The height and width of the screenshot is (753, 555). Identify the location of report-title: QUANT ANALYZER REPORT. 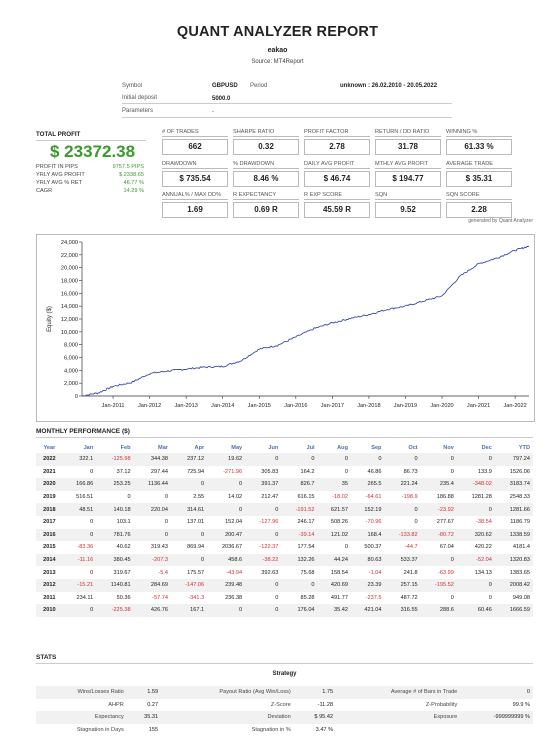
(277, 32).